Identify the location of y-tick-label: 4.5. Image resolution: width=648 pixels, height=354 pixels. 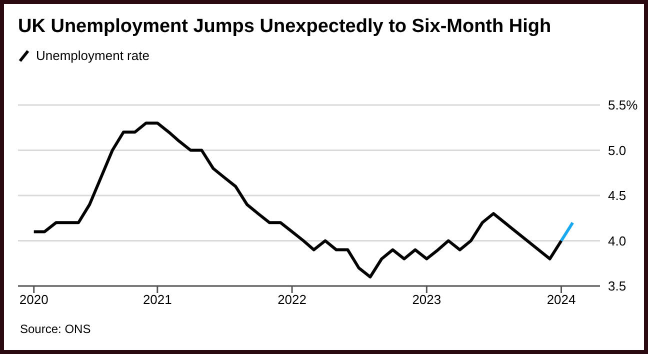
(617, 196).